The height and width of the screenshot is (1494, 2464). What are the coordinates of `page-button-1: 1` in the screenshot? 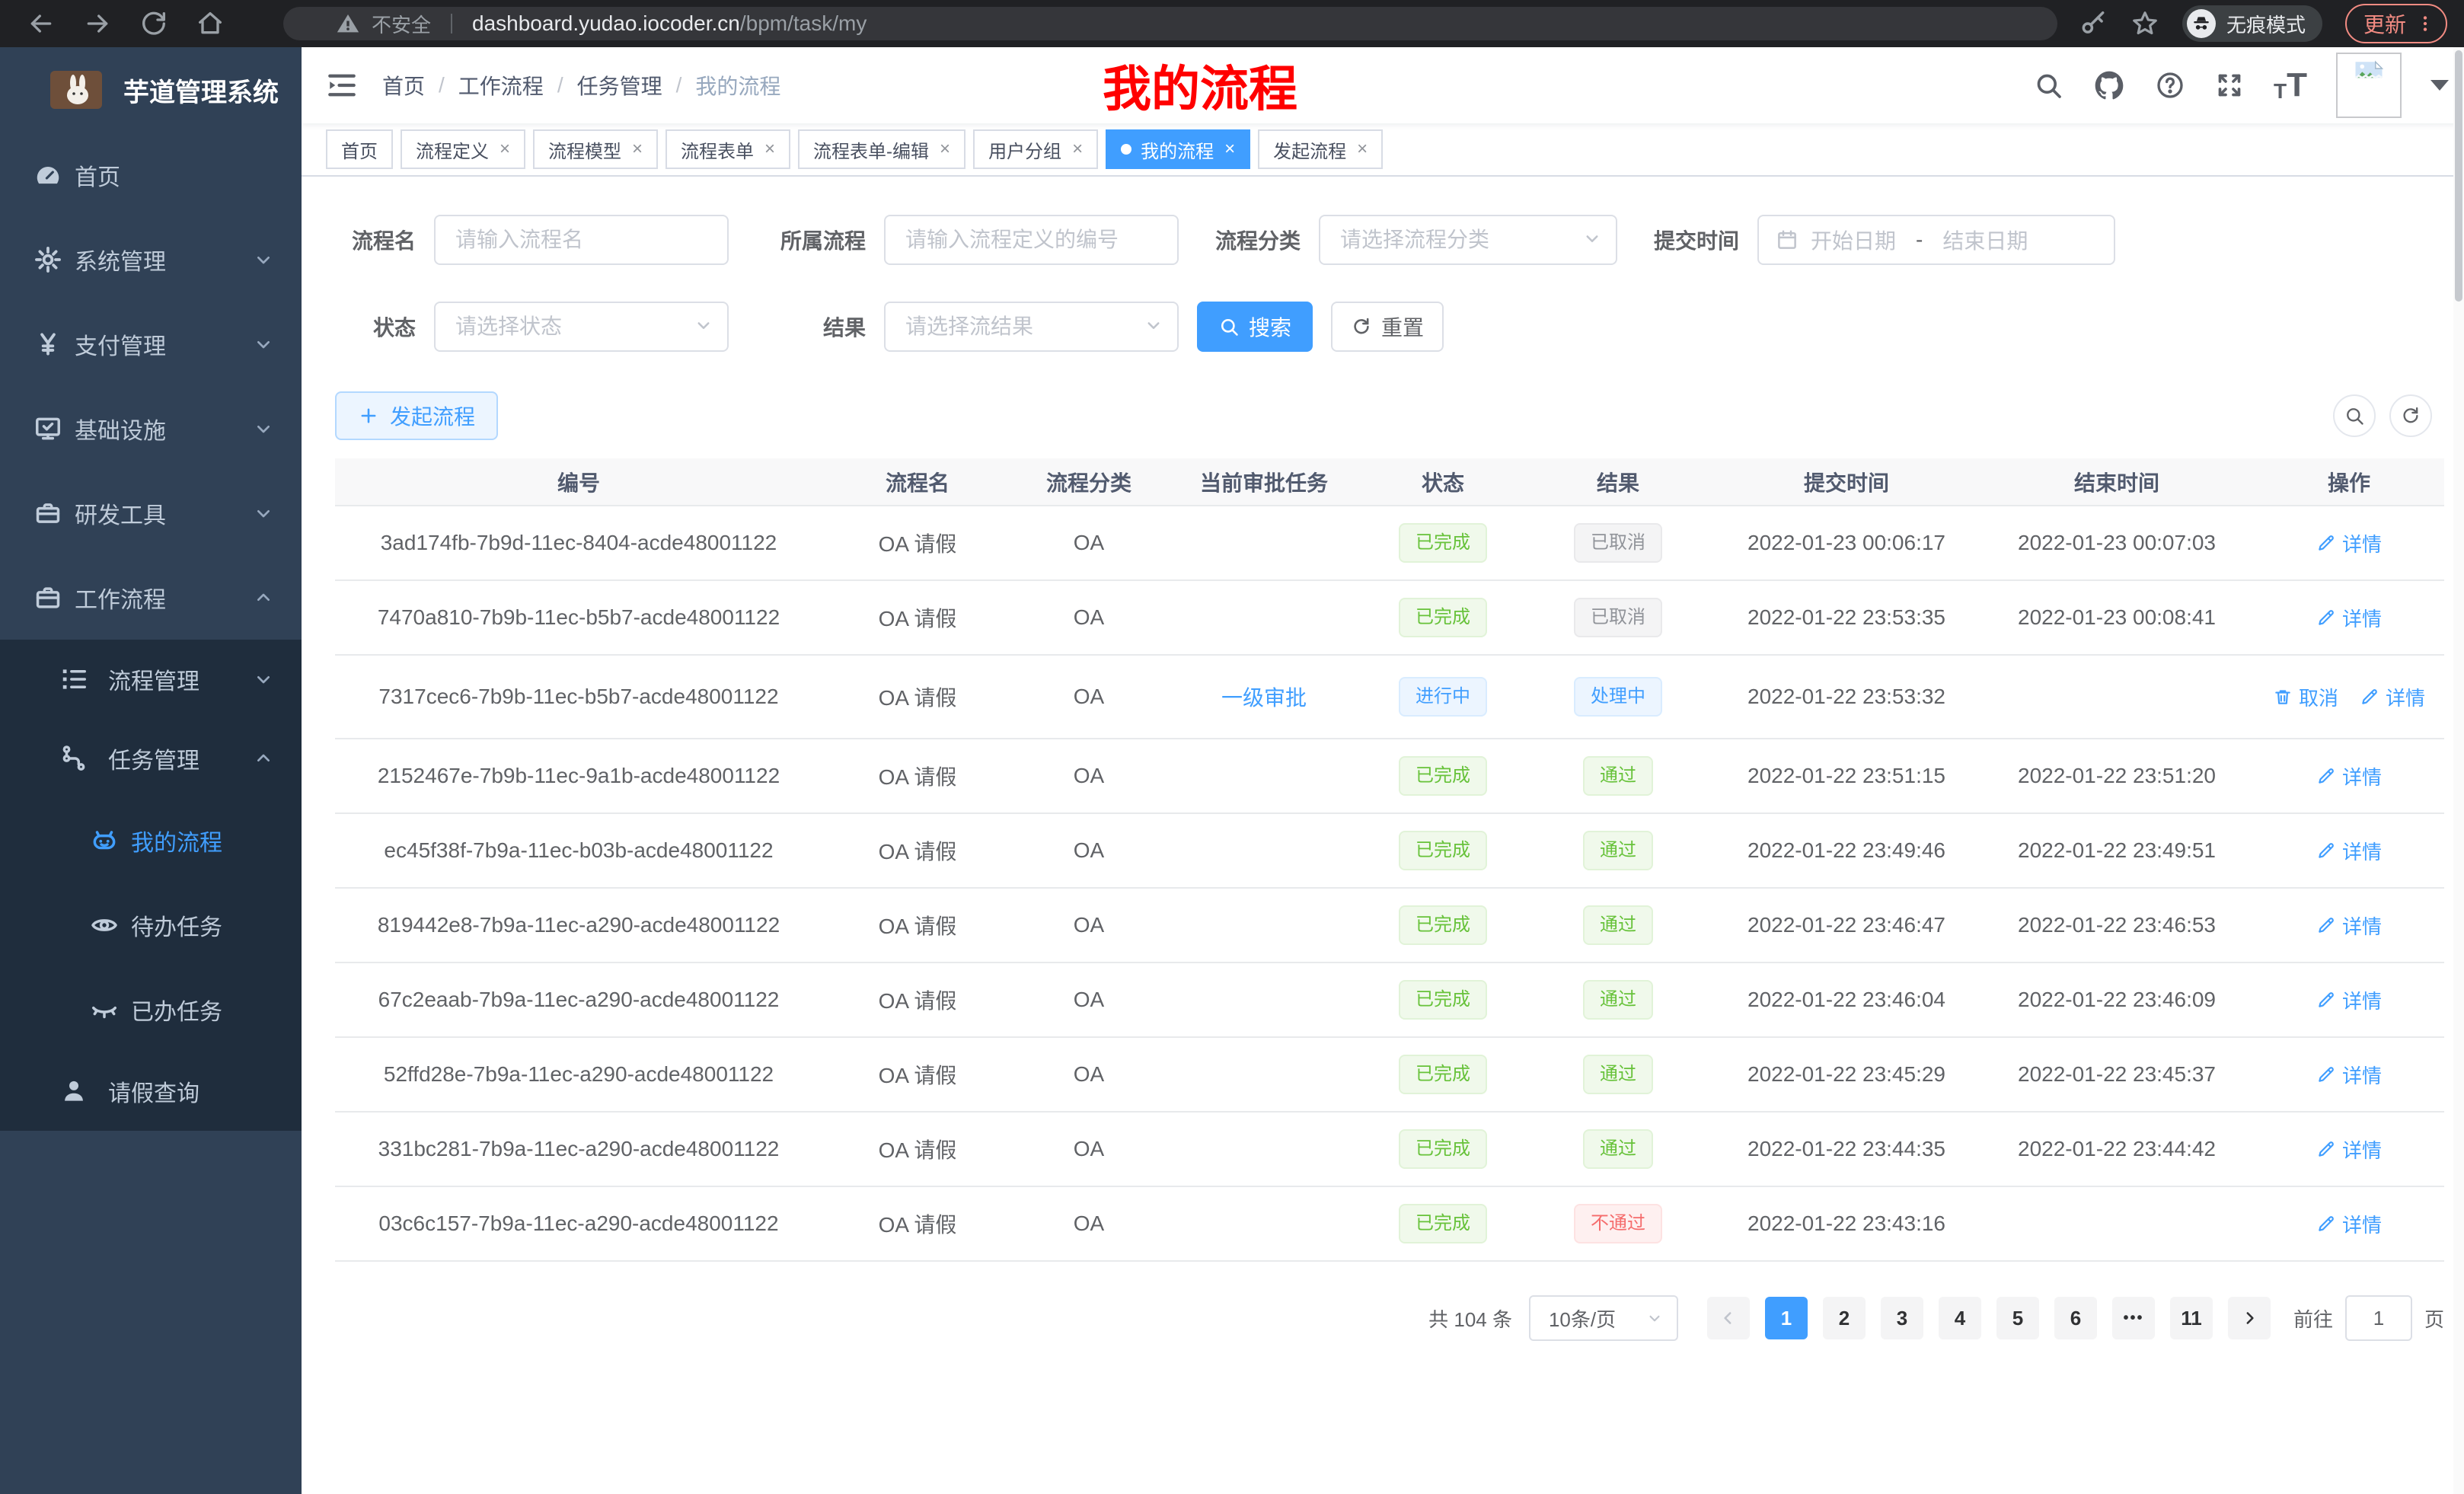 It's located at (1786, 1318).